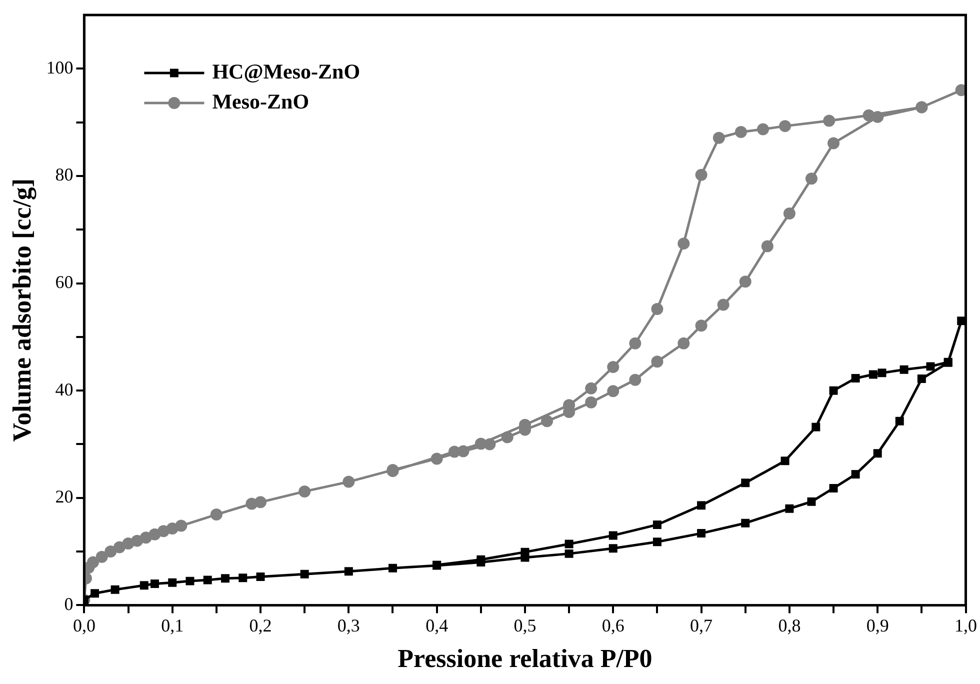 The image size is (980, 684). Describe the element at coordinates (348, 626) in the screenshot. I see `x-tick-label: 0,3` at that location.